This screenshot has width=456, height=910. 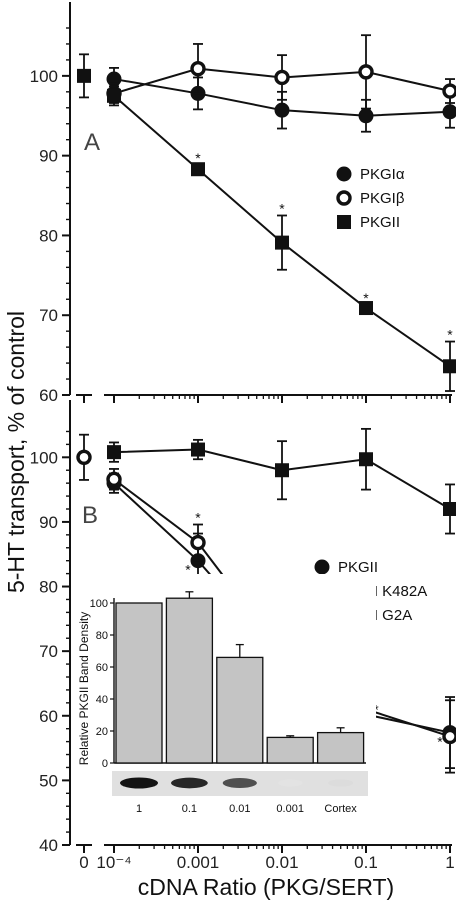 What do you see at coordinates (281, 481) in the screenshot?
I see `series-pkgii-g2a` at bounding box center [281, 481].